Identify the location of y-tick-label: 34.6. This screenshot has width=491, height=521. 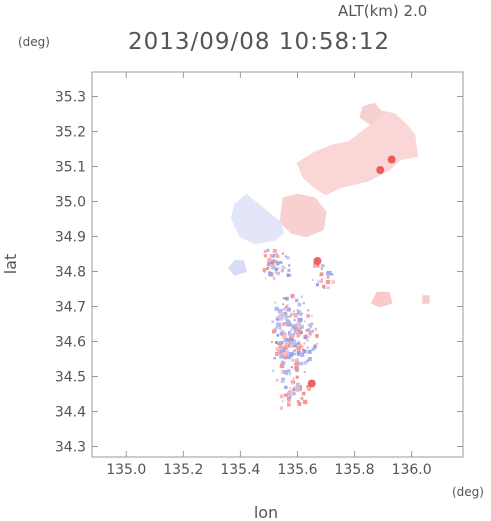
(70, 343).